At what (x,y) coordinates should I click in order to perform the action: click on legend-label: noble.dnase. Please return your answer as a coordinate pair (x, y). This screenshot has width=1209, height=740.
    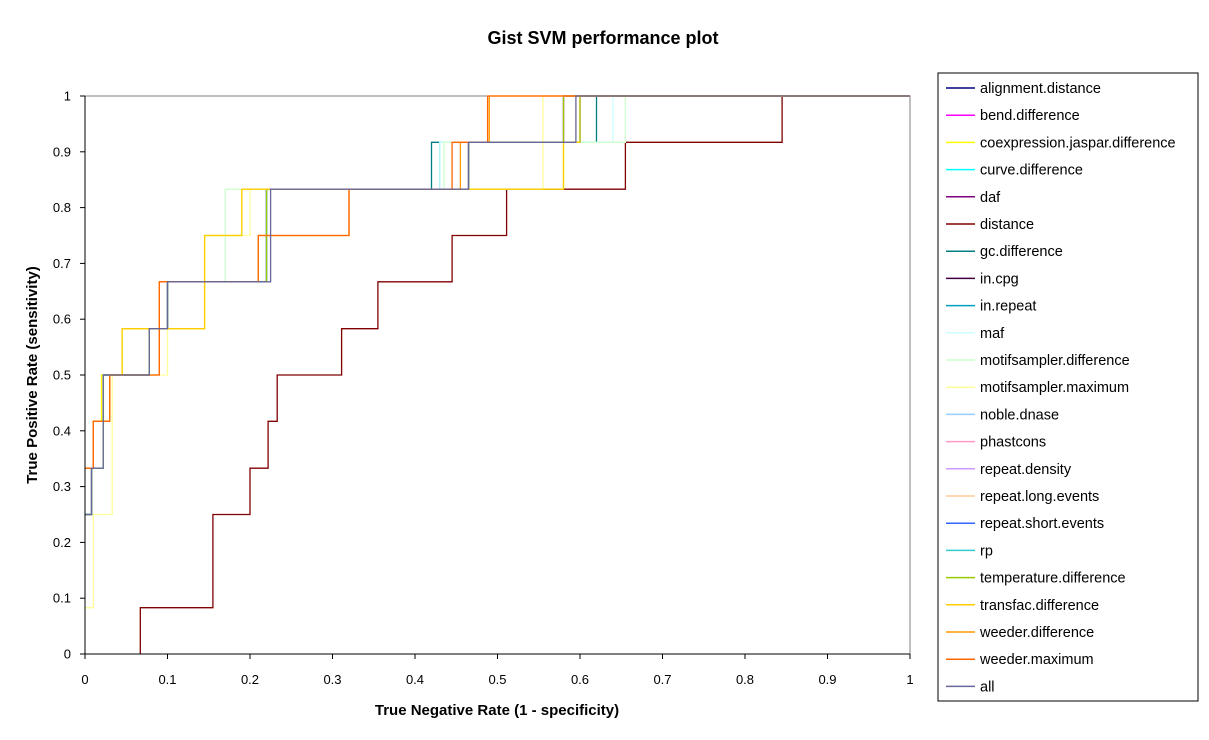
    Looking at the image, I should click on (1019, 415).